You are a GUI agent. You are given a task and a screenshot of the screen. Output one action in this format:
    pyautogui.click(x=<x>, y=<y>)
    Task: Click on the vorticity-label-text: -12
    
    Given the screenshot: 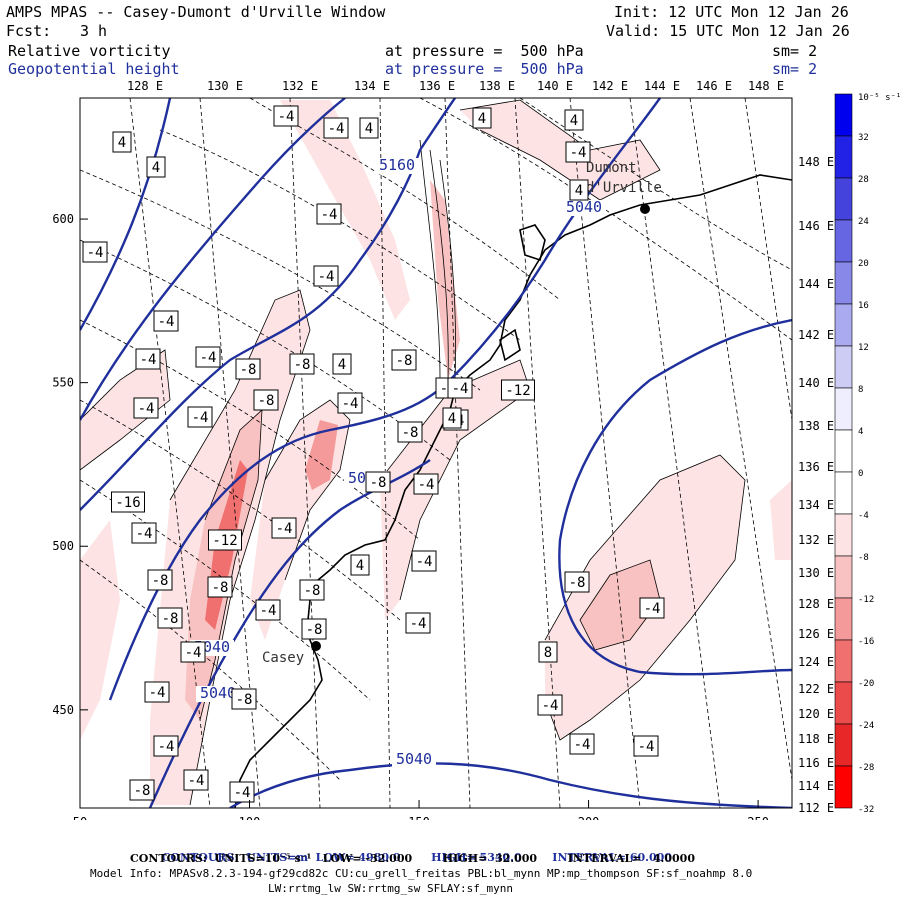 What is the action you would take?
    pyautogui.click(x=224, y=541)
    